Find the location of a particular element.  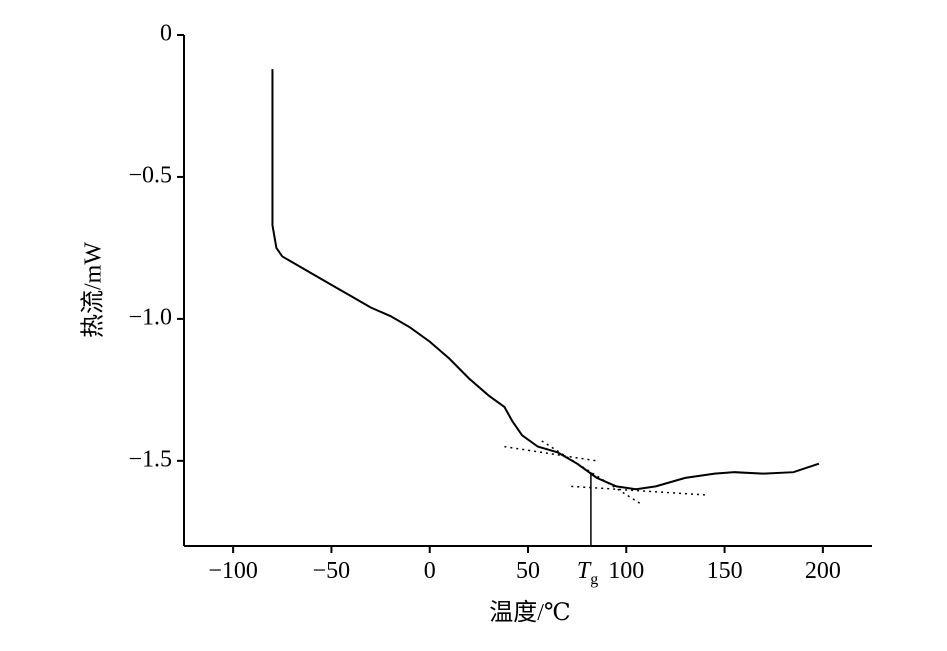

y-tick-label: 0 is located at coordinates (166, 34).